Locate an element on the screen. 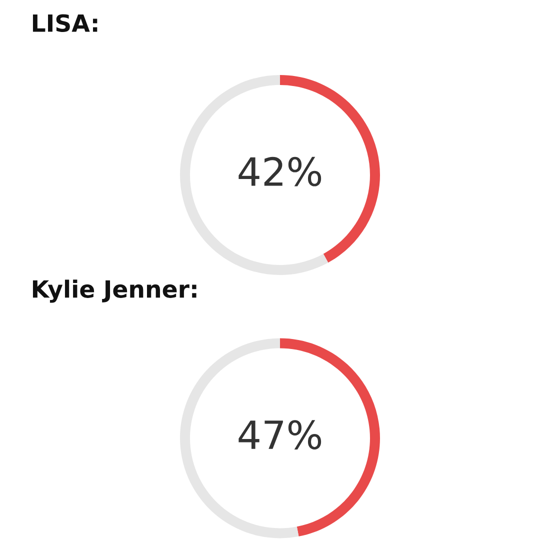 This screenshot has height=560, width=560. chart-title: Kylie Jenner: is located at coordinates (114, 291).